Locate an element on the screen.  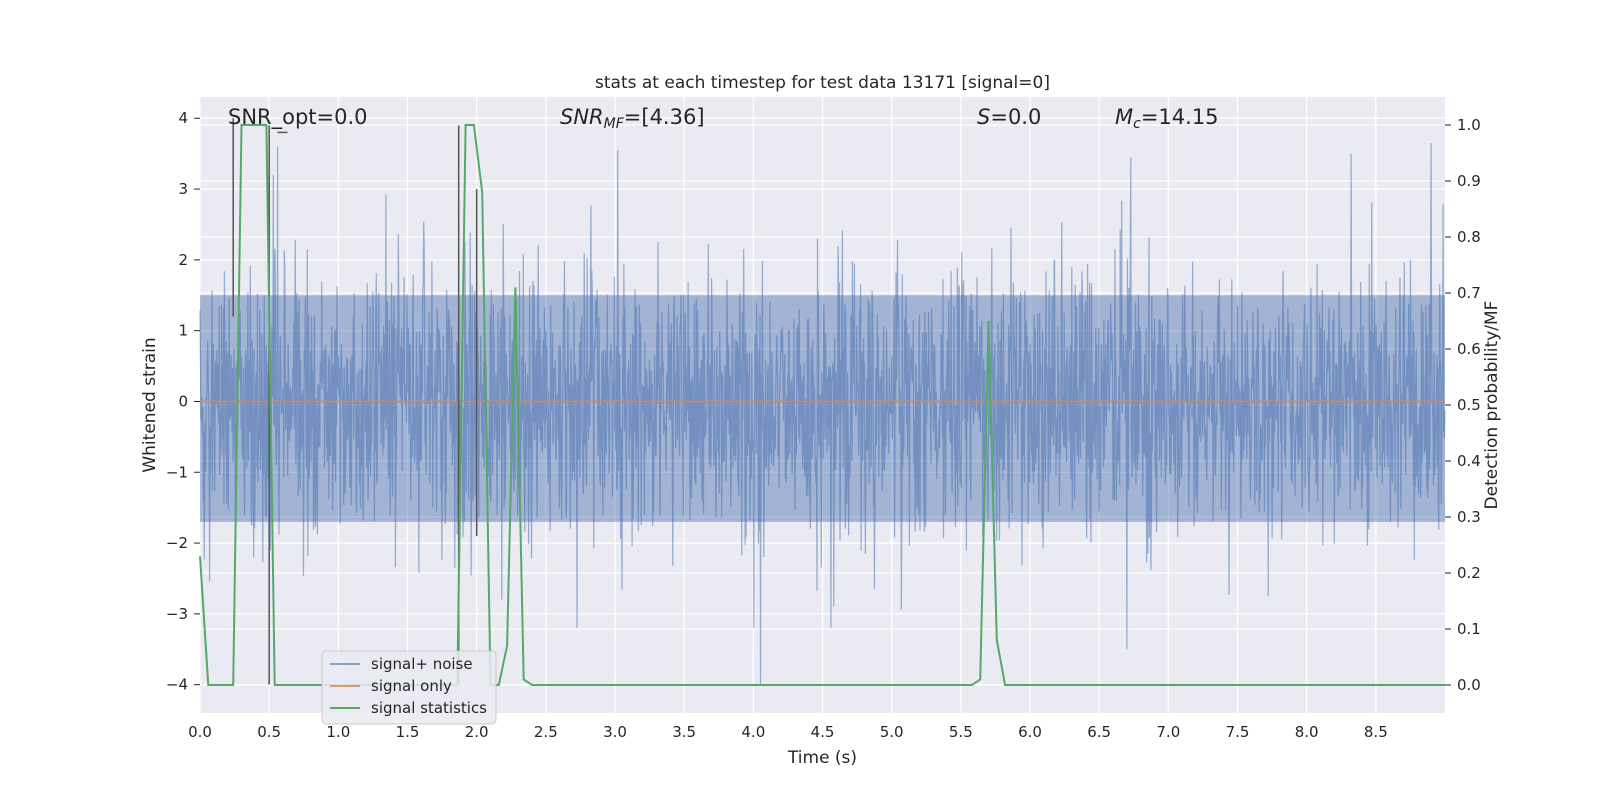
legend-label-signal-noise: signal+ noise is located at coordinates (422, 664).